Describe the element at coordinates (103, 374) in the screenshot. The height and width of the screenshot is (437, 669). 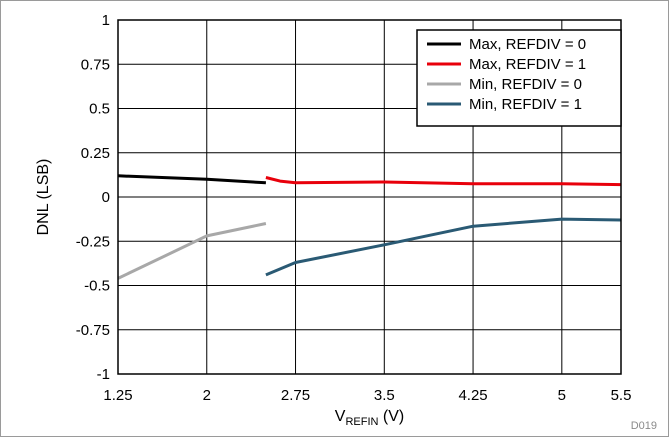
I see `y-tick-label: -1` at that location.